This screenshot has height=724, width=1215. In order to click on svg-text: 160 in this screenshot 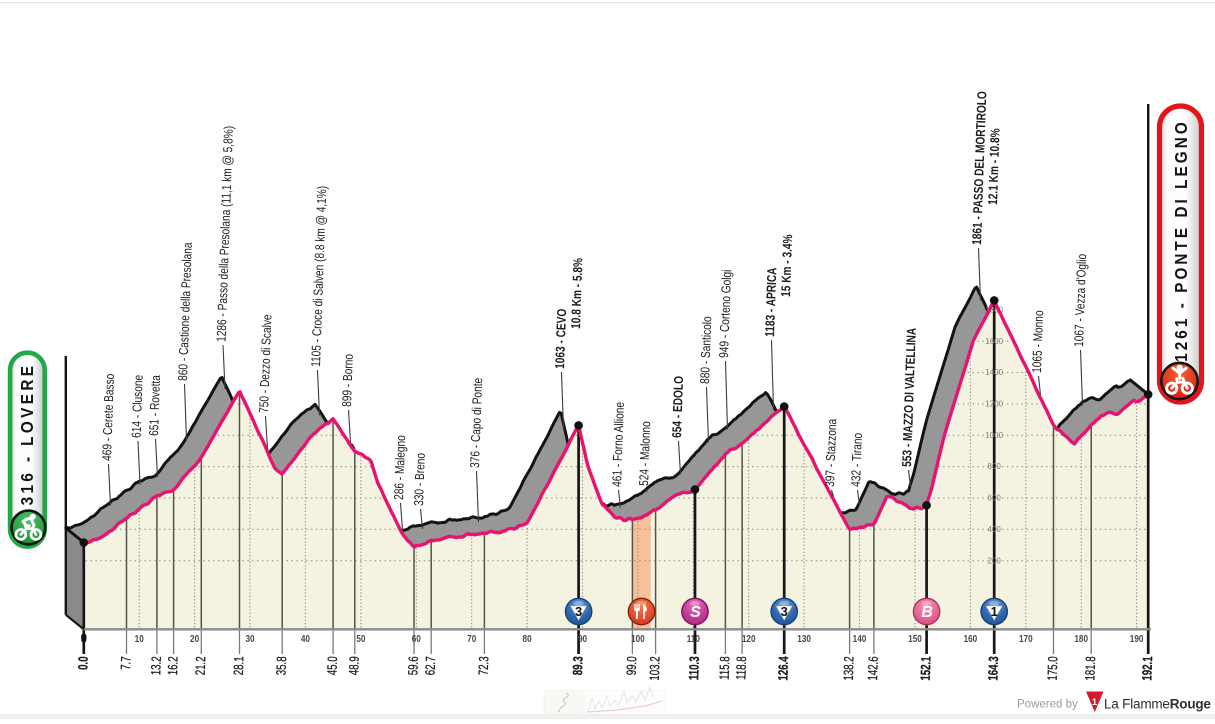, I will do `click(971, 638)`.